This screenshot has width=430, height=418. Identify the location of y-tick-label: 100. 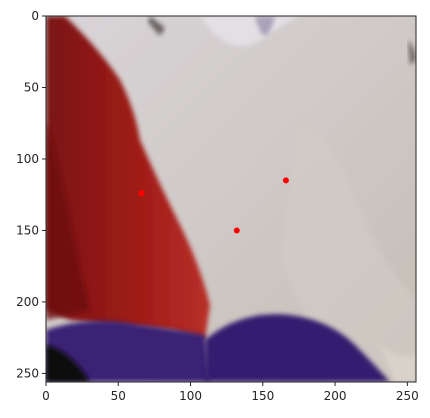
(27, 159).